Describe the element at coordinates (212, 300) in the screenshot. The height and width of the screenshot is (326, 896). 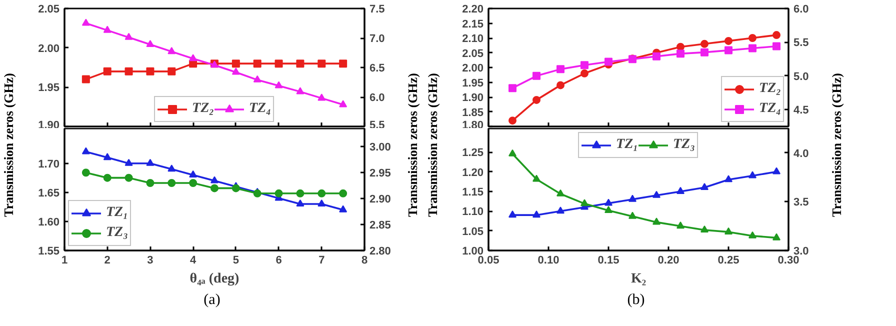
I see `text: (a)` at that location.